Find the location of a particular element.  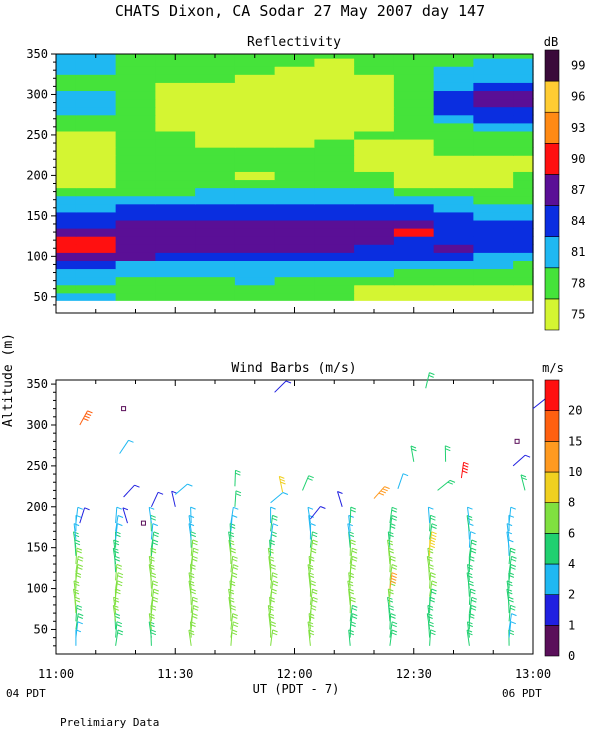

reflectivity-ytick-label: 200 is located at coordinates (37, 175).